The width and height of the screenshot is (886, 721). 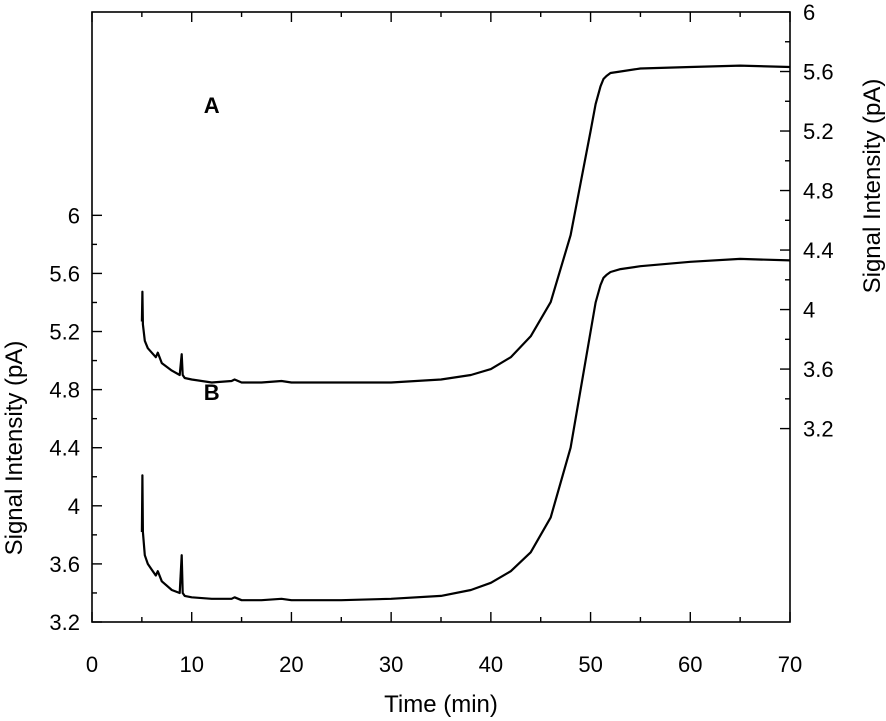 I want to click on panel-label-a: A, so click(x=212, y=105).